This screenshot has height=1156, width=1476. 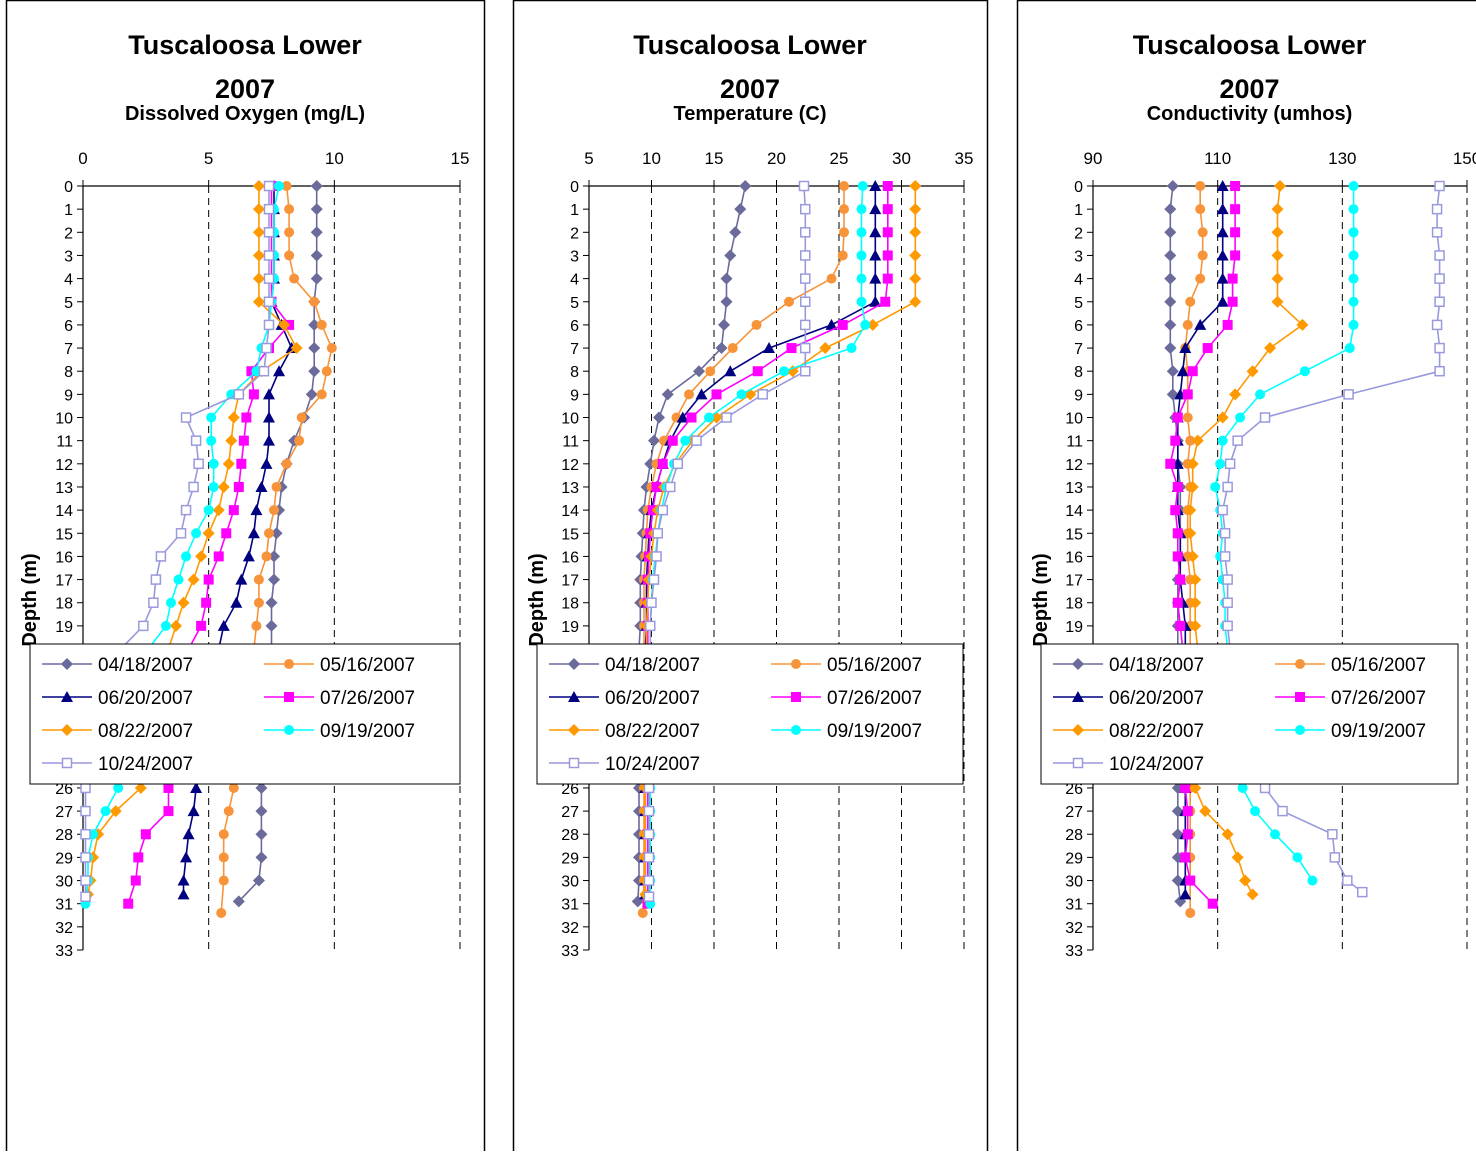 What do you see at coordinates (68, 210) in the screenshot?
I see `y-tick-label: 1` at bounding box center [68, 210].